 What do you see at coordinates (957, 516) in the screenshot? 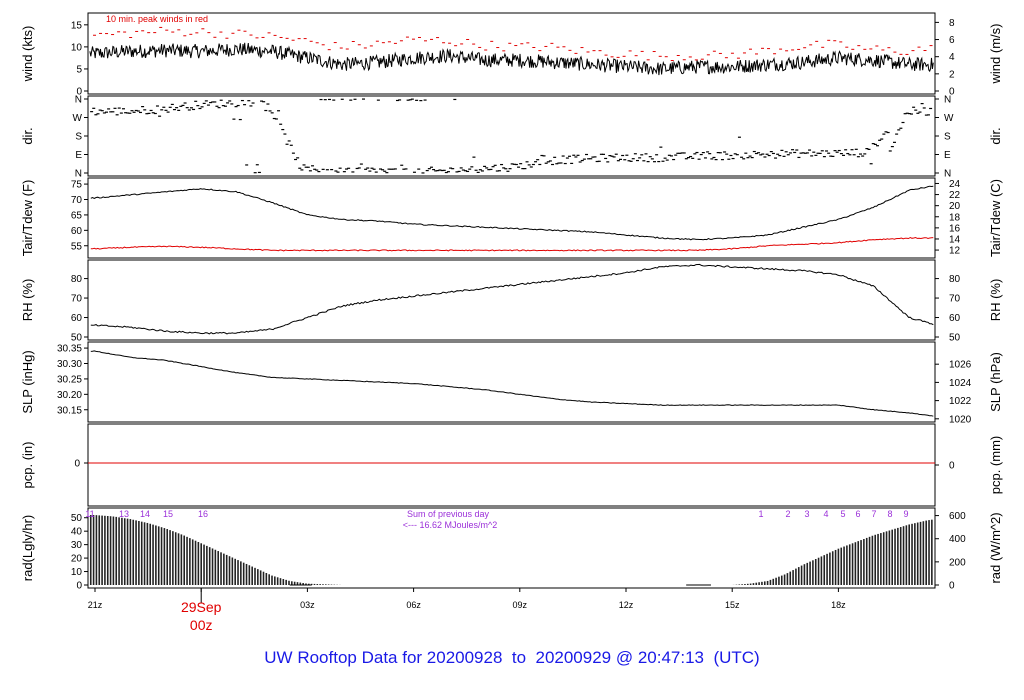
I see `y-tick-label: 600` at bounding box center [957, 516].